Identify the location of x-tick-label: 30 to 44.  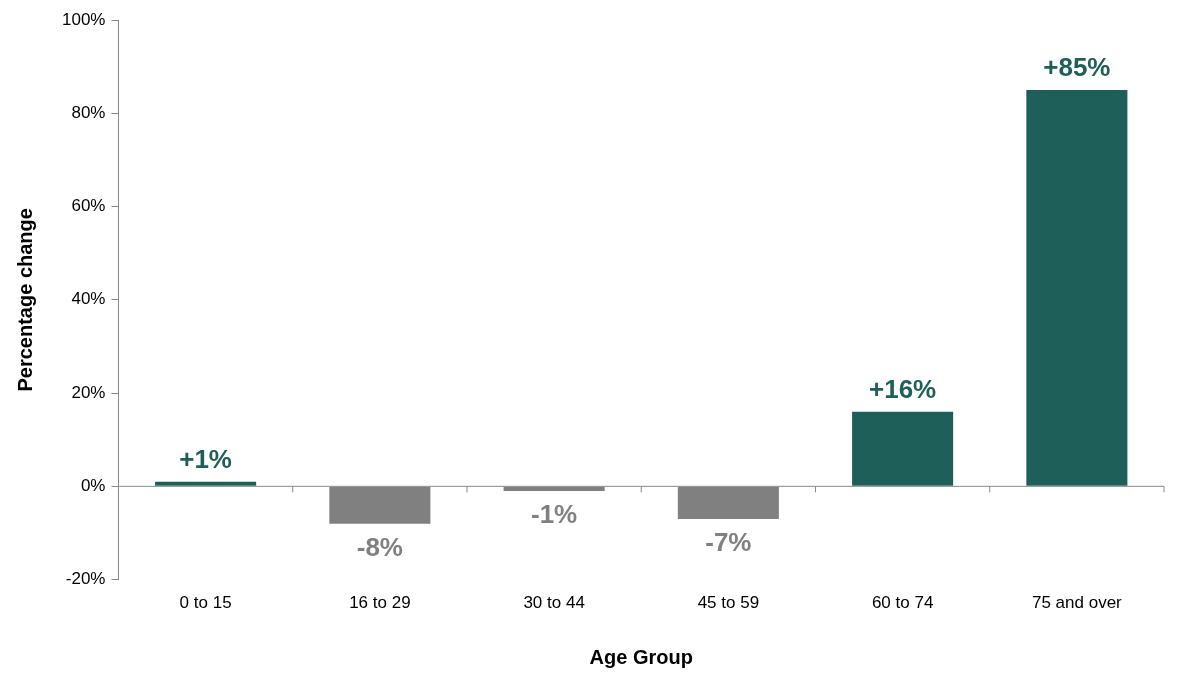
(554, 603).